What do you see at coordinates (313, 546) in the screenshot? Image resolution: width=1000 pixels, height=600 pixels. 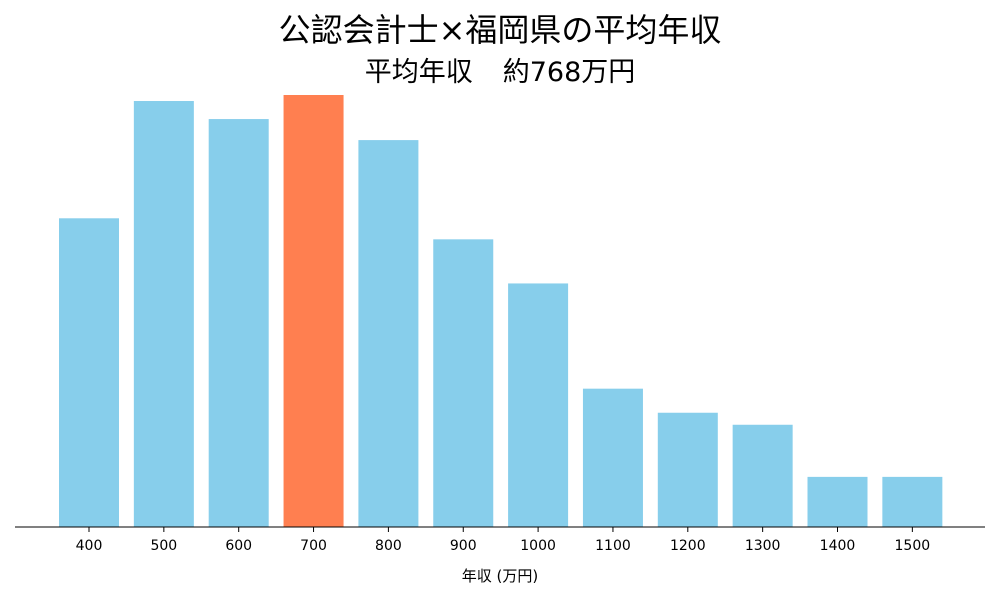 I see `x-tick-label-700: 700` at bounding box center [313, 546].